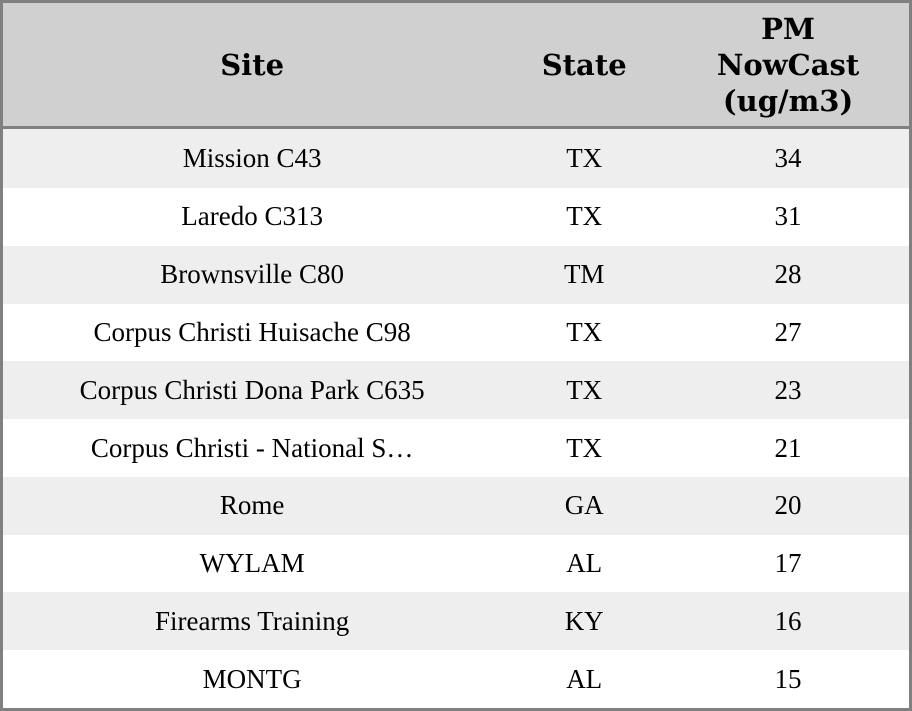 Image resolution: width=912 pixels, height=711 pixels. I want to click on pm-nowcast-cell: 34, so click(788, 158).